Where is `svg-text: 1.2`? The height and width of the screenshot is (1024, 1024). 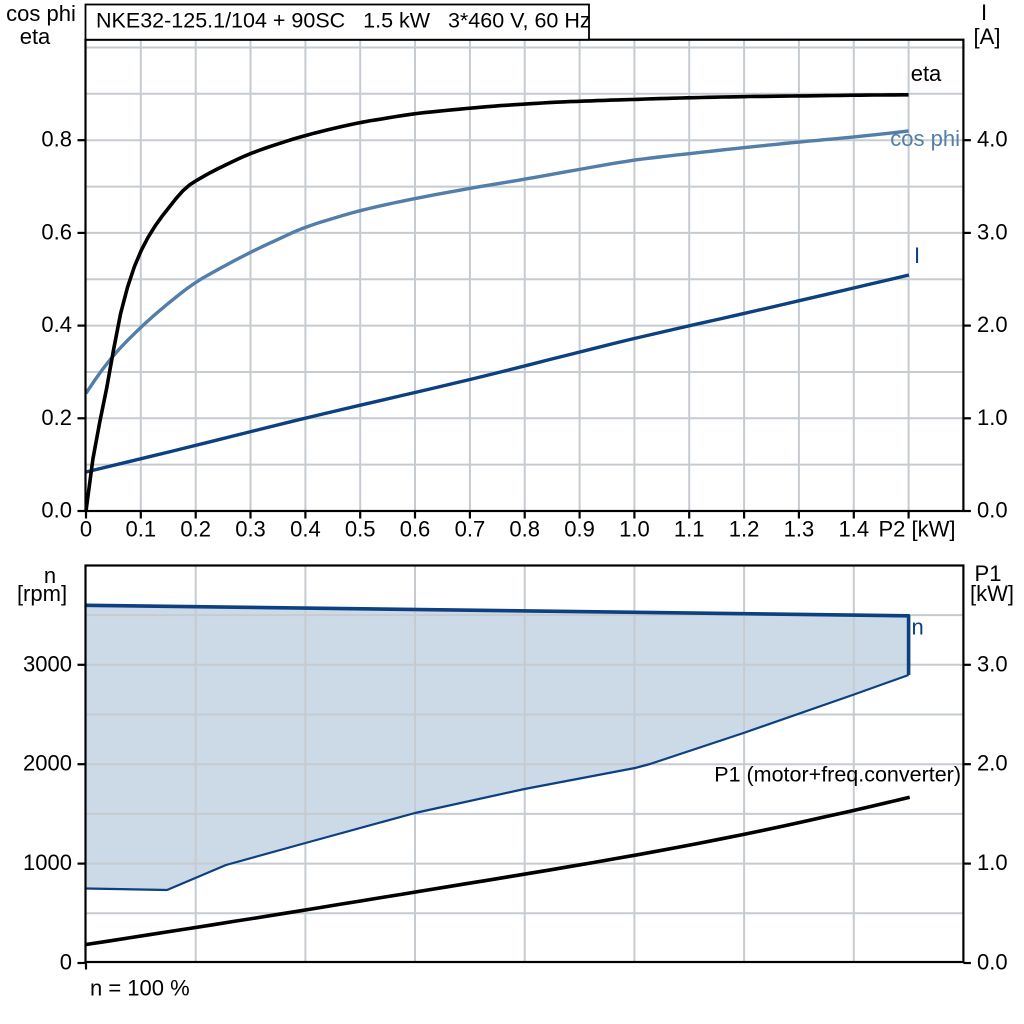
svg-text: 1.2 is located at coordinates (744, 529).